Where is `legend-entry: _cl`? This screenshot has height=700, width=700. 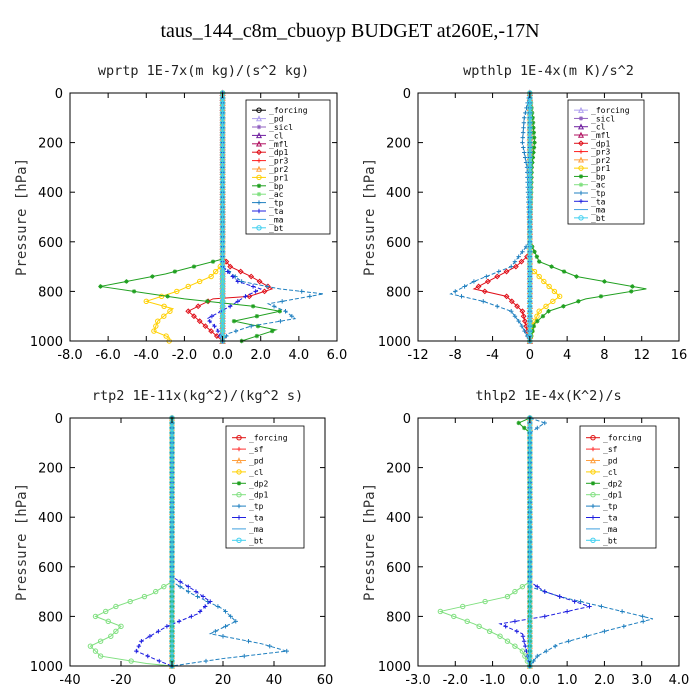 legend-entry: _cl is located at coordinates (610, 472).